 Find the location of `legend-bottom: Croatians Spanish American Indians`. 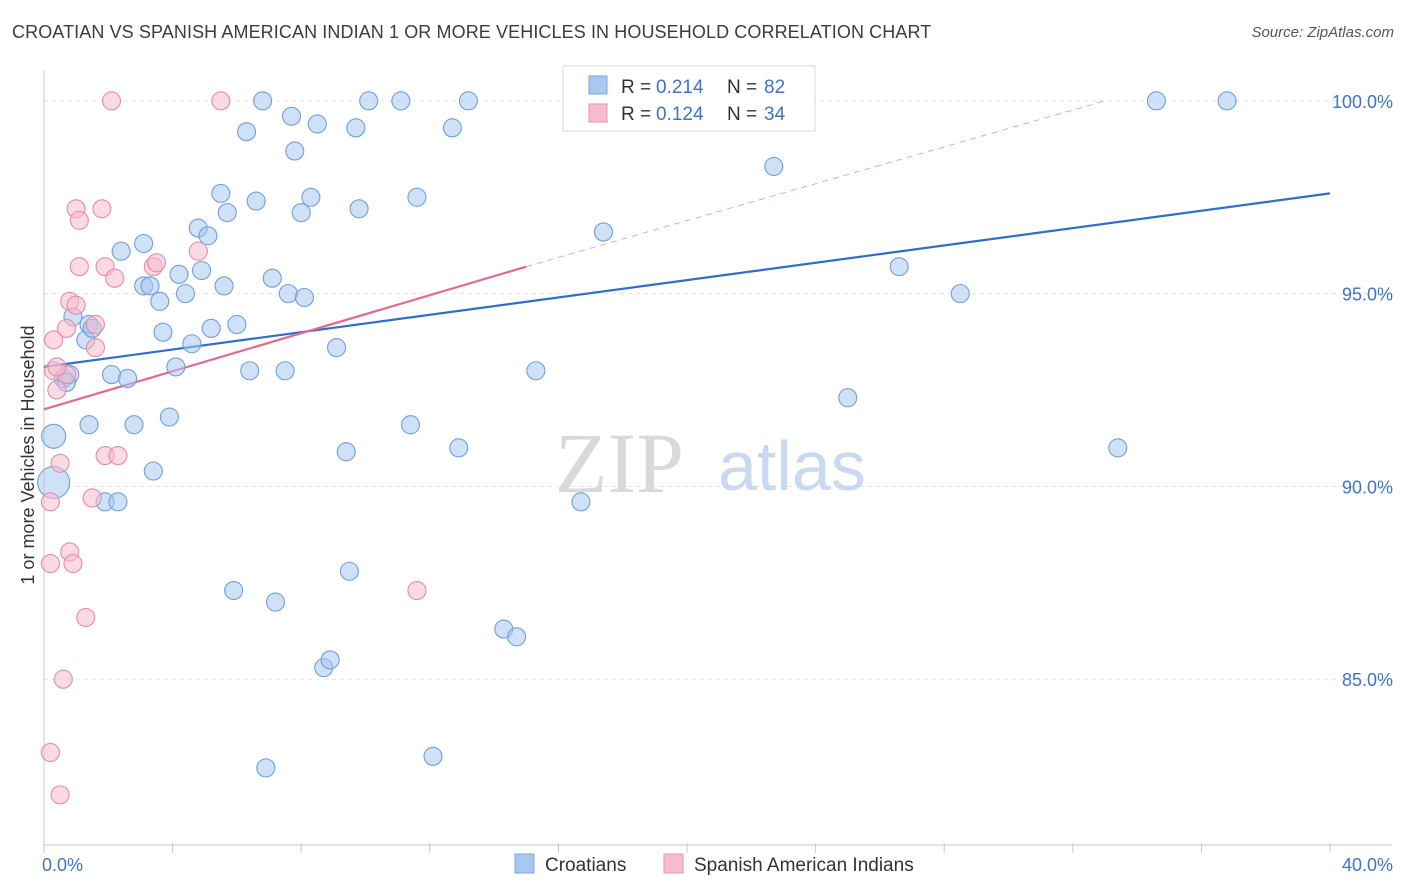

legend-bottom: Croatians Spanish American Indians is located at coordinates (714, 864).